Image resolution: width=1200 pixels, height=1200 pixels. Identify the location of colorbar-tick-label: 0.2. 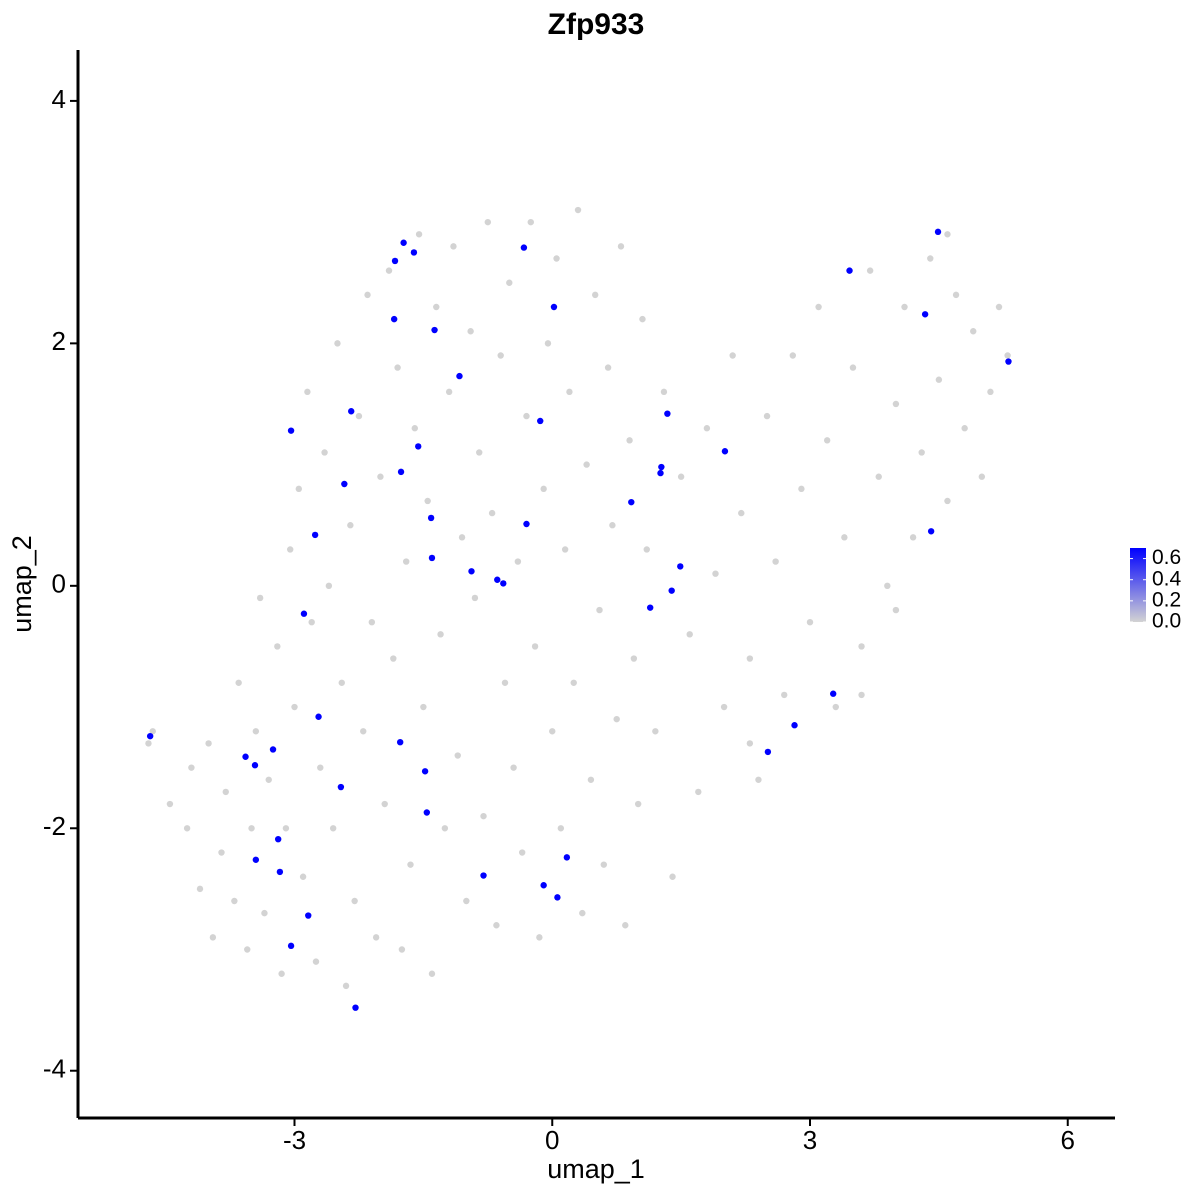
(1166, 599).